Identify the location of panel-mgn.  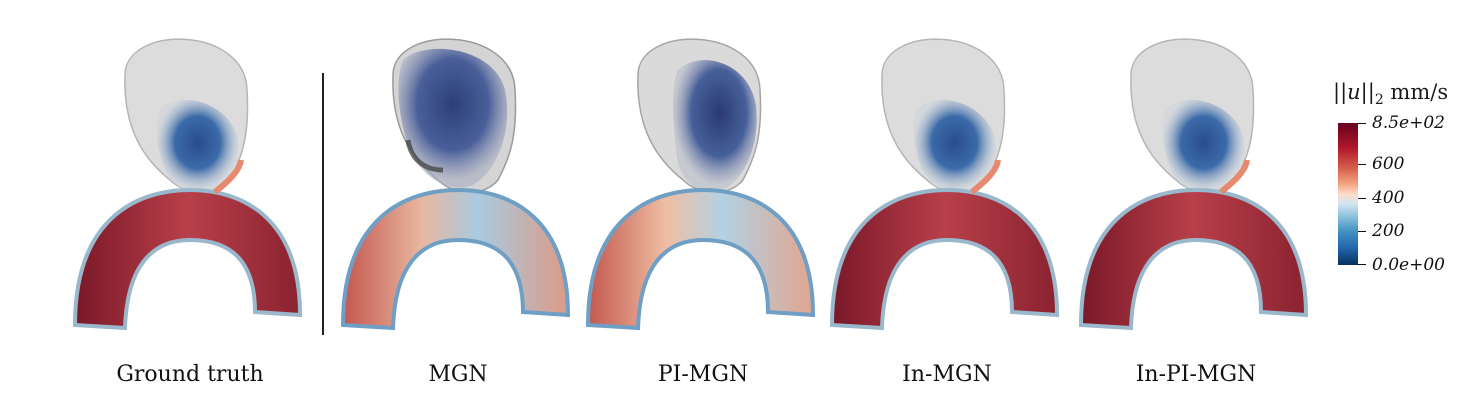
(458, 190).